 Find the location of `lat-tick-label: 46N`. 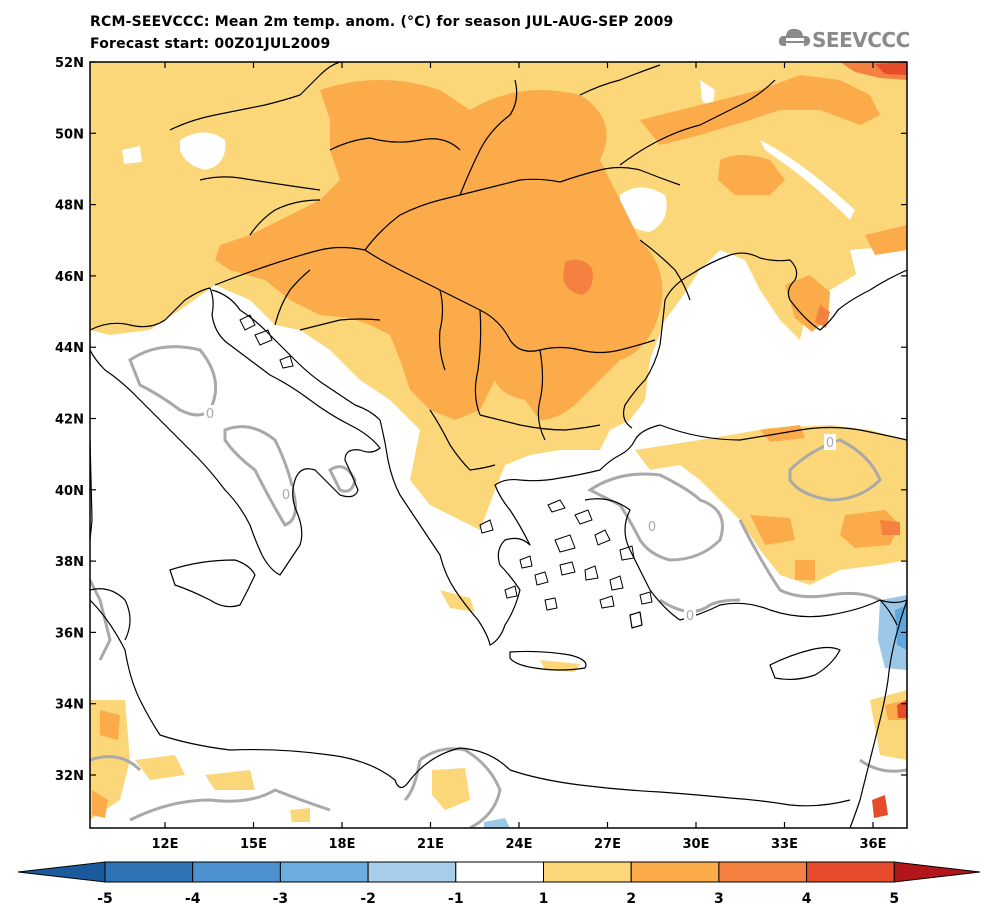

lat-tick-label: 46N is located at coordinates (69, 277).